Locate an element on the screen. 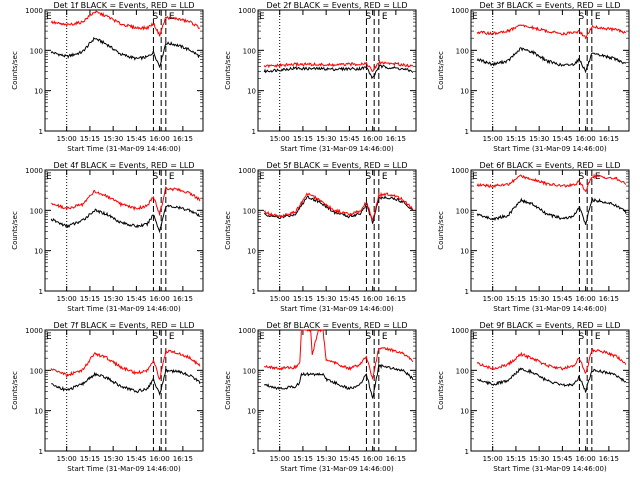  panel-title: Det 3f BLACK = Events, RED = LLD is located at coordinates (549, 5).